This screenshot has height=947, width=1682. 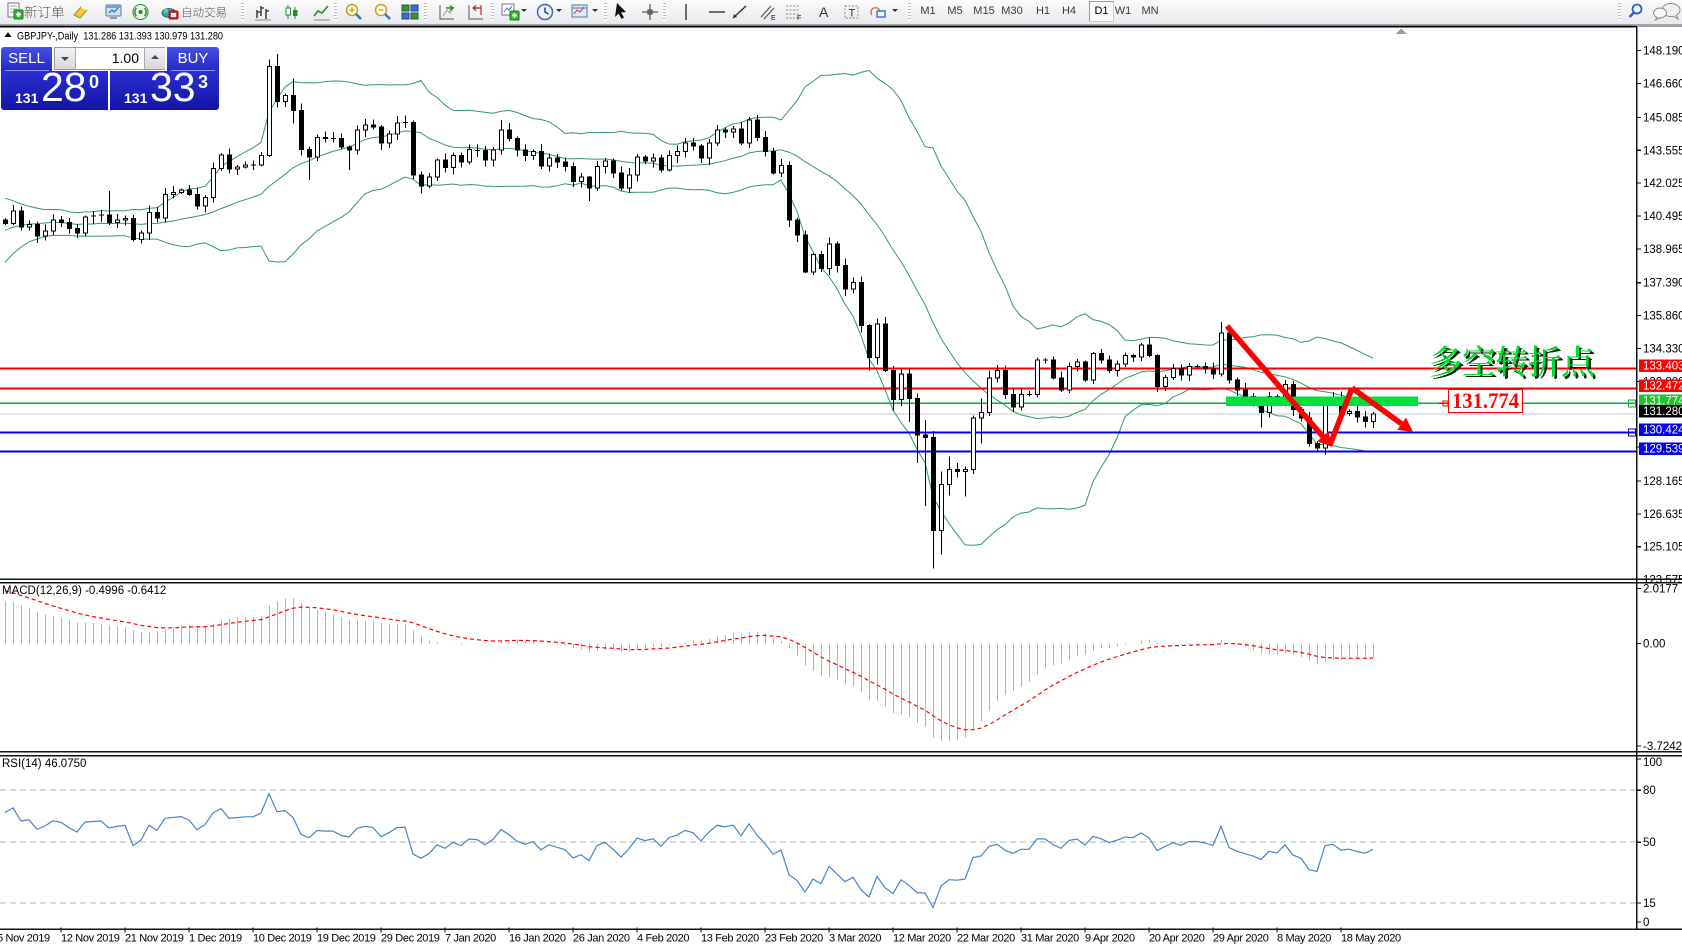 I want to click on svg-text: T, so click(x=852, y=14).